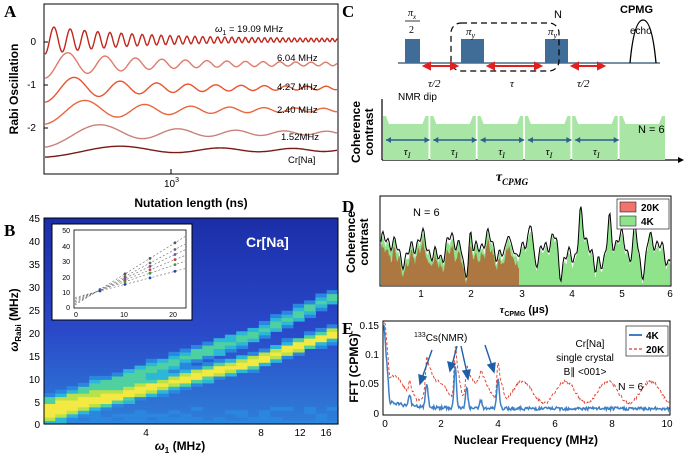  I want to click on d-legend: 20K 4K, so click(643, 214).